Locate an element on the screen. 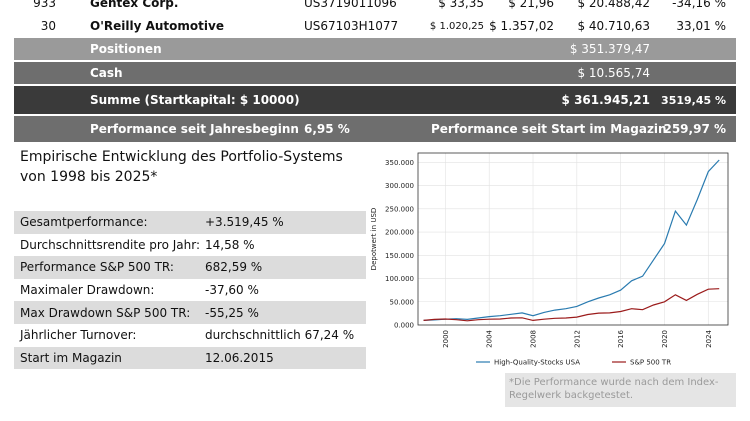 The height and width of the screenshot is (421, 750). perf-start-value: 259,97 % is located at coordinates (694, 129).